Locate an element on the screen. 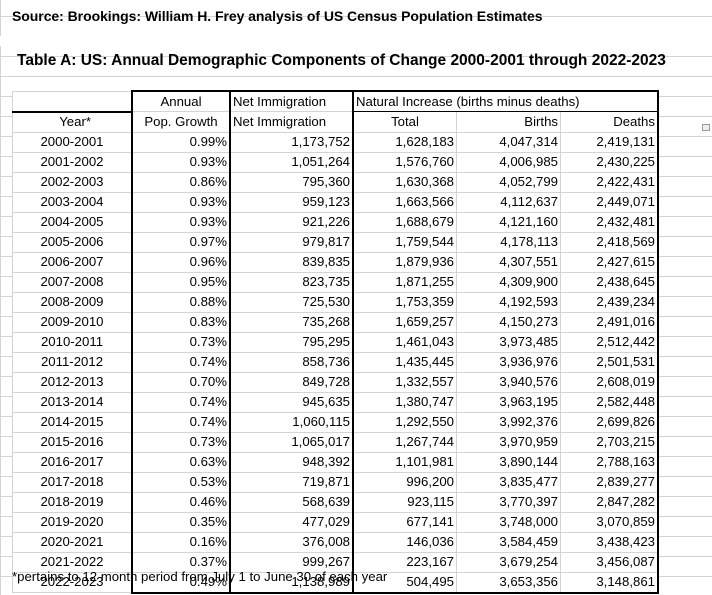 The width and height of the screenshot is (712, 595). deaths-cell: 2,847,282 is located at coordinates (609, 502).